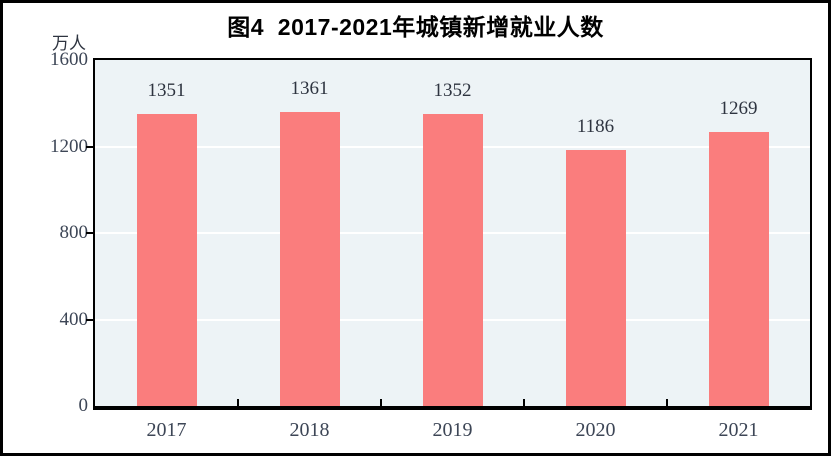 This screenshot has height=456, width=831. I want to click on y-axis-tick-label: 1600, so click(69, 59).